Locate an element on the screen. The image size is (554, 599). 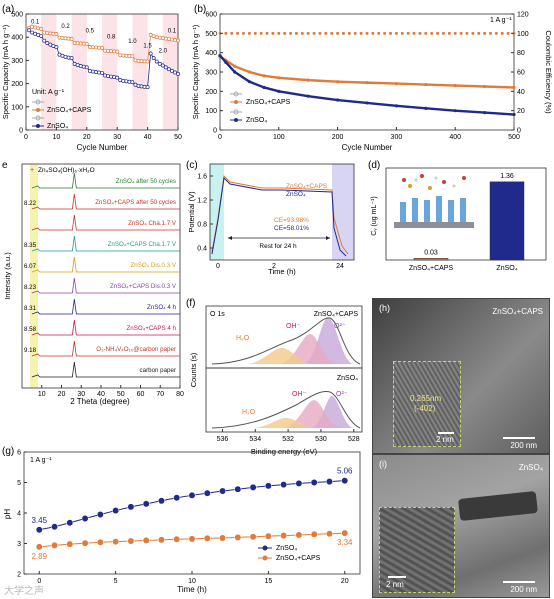
panel-b-xtick-label: 300 is located at coordinates (397, 137).